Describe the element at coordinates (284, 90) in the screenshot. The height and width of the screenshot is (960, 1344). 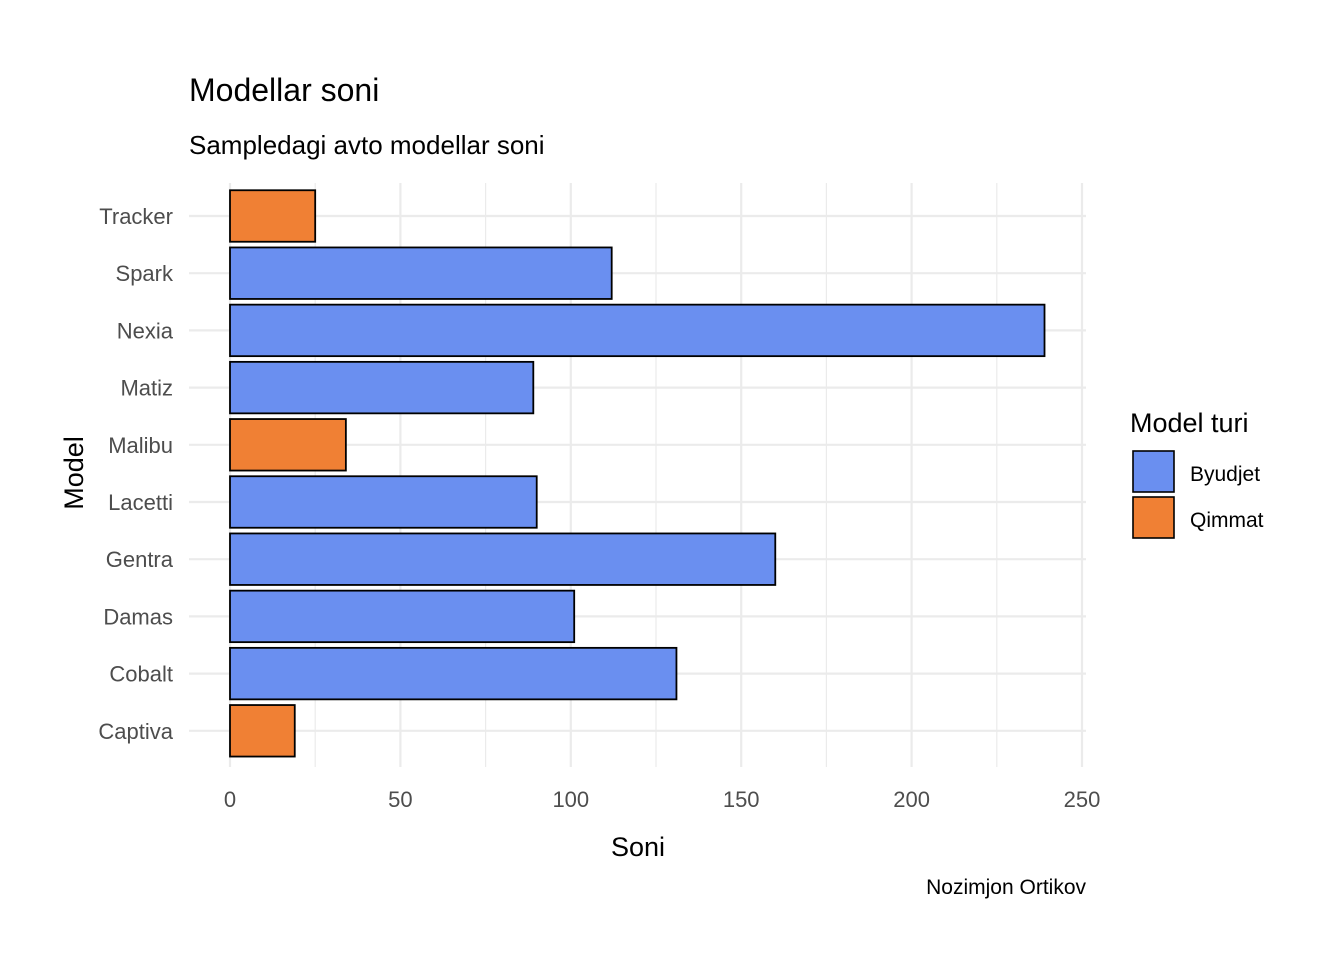
I see `chart-title: Modellar soni` at that location.